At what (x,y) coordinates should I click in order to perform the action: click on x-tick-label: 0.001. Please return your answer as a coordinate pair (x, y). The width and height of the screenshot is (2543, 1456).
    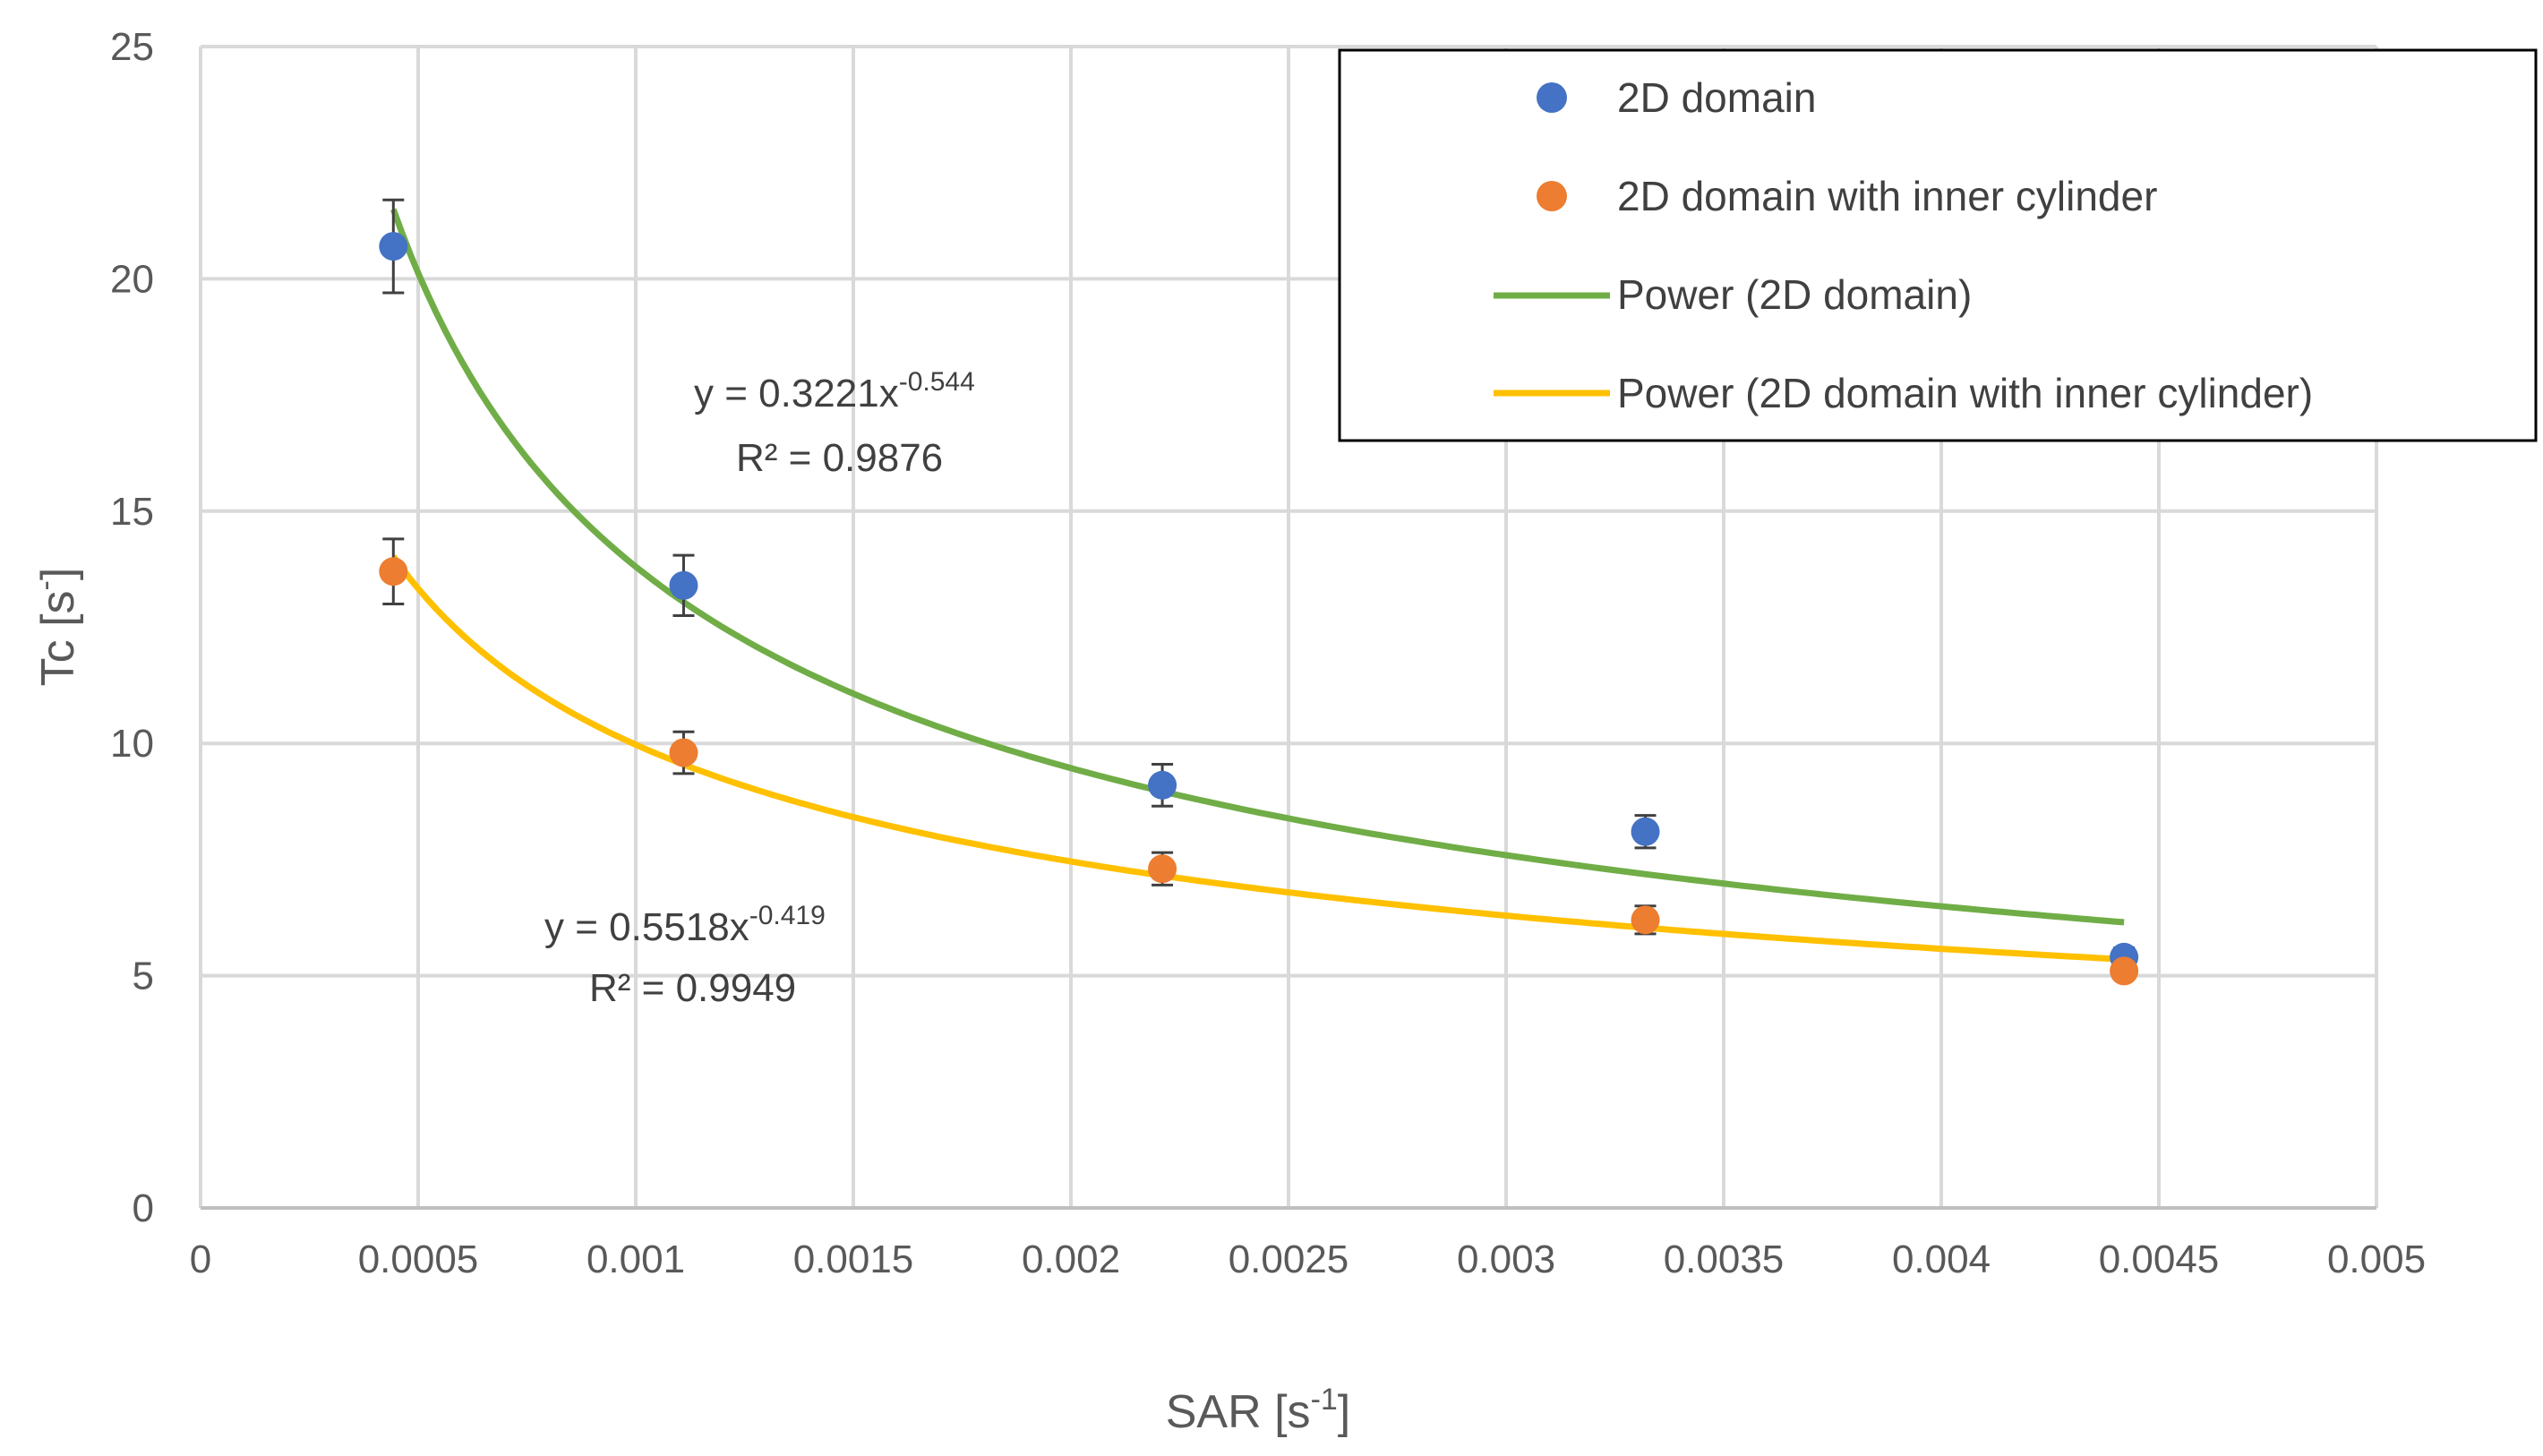
    Looking at the image, I should click on (636, 1259).